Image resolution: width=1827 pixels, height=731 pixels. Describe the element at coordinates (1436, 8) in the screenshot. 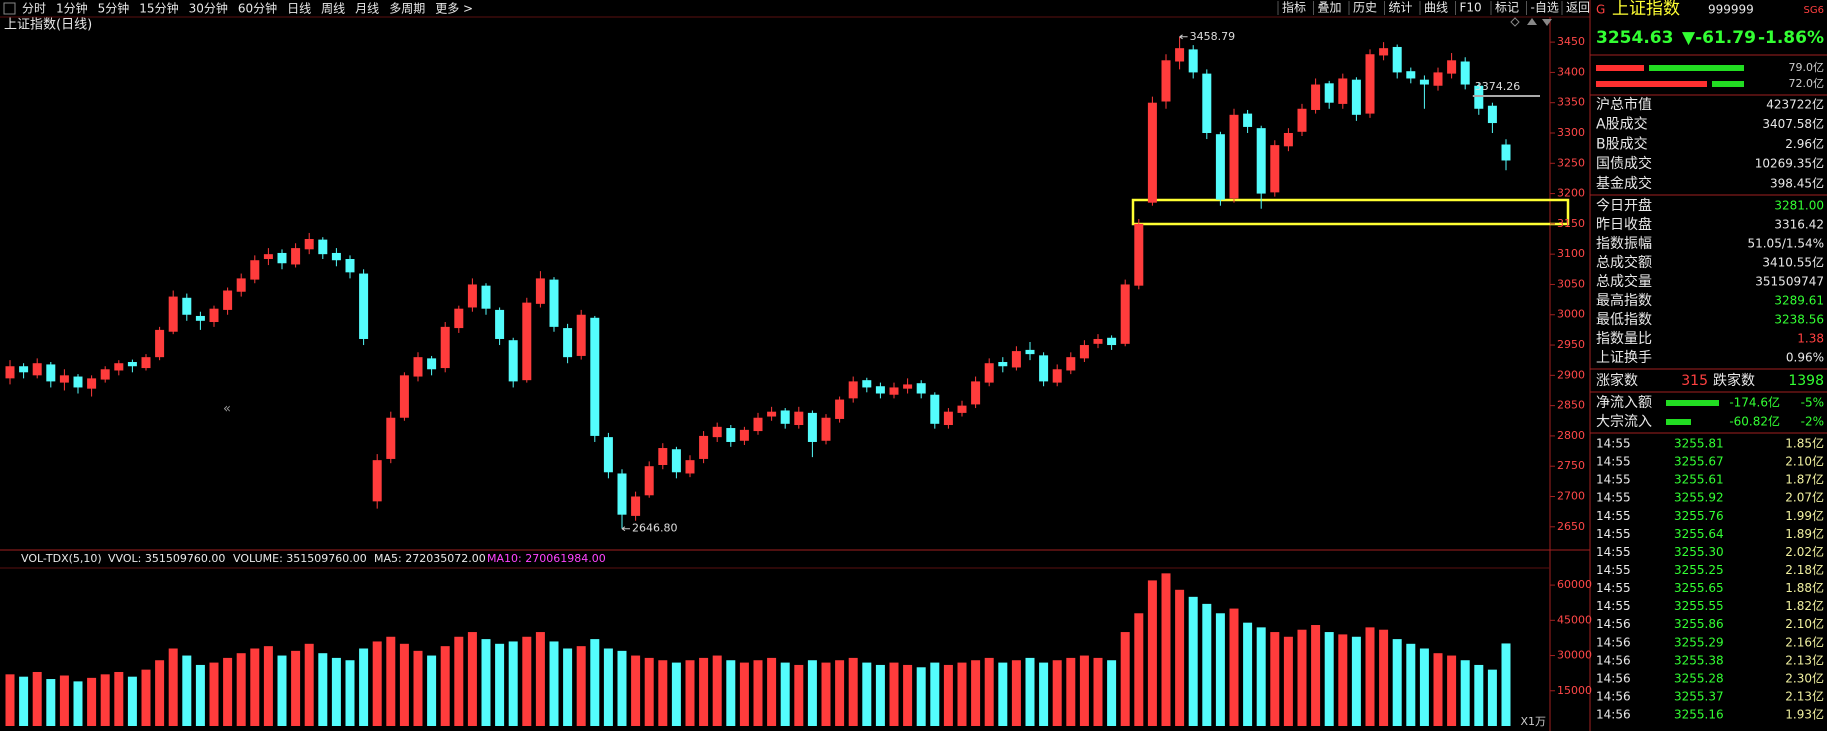

I see `tool-button: 曲线` at that location.